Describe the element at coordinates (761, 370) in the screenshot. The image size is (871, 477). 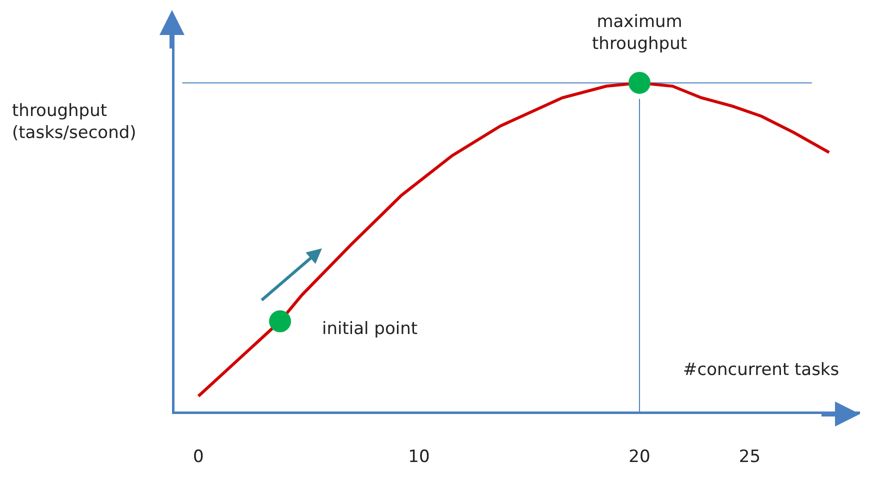
I see `x-axis-title: #concurrent tasks` at that location.